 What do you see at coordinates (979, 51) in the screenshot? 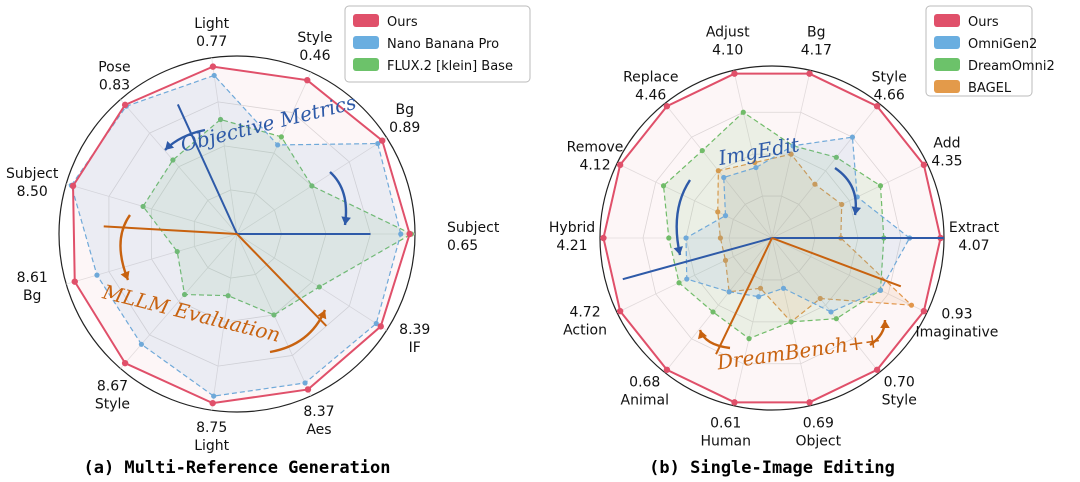
I see `legend-box` at bounding box center [979, 51].